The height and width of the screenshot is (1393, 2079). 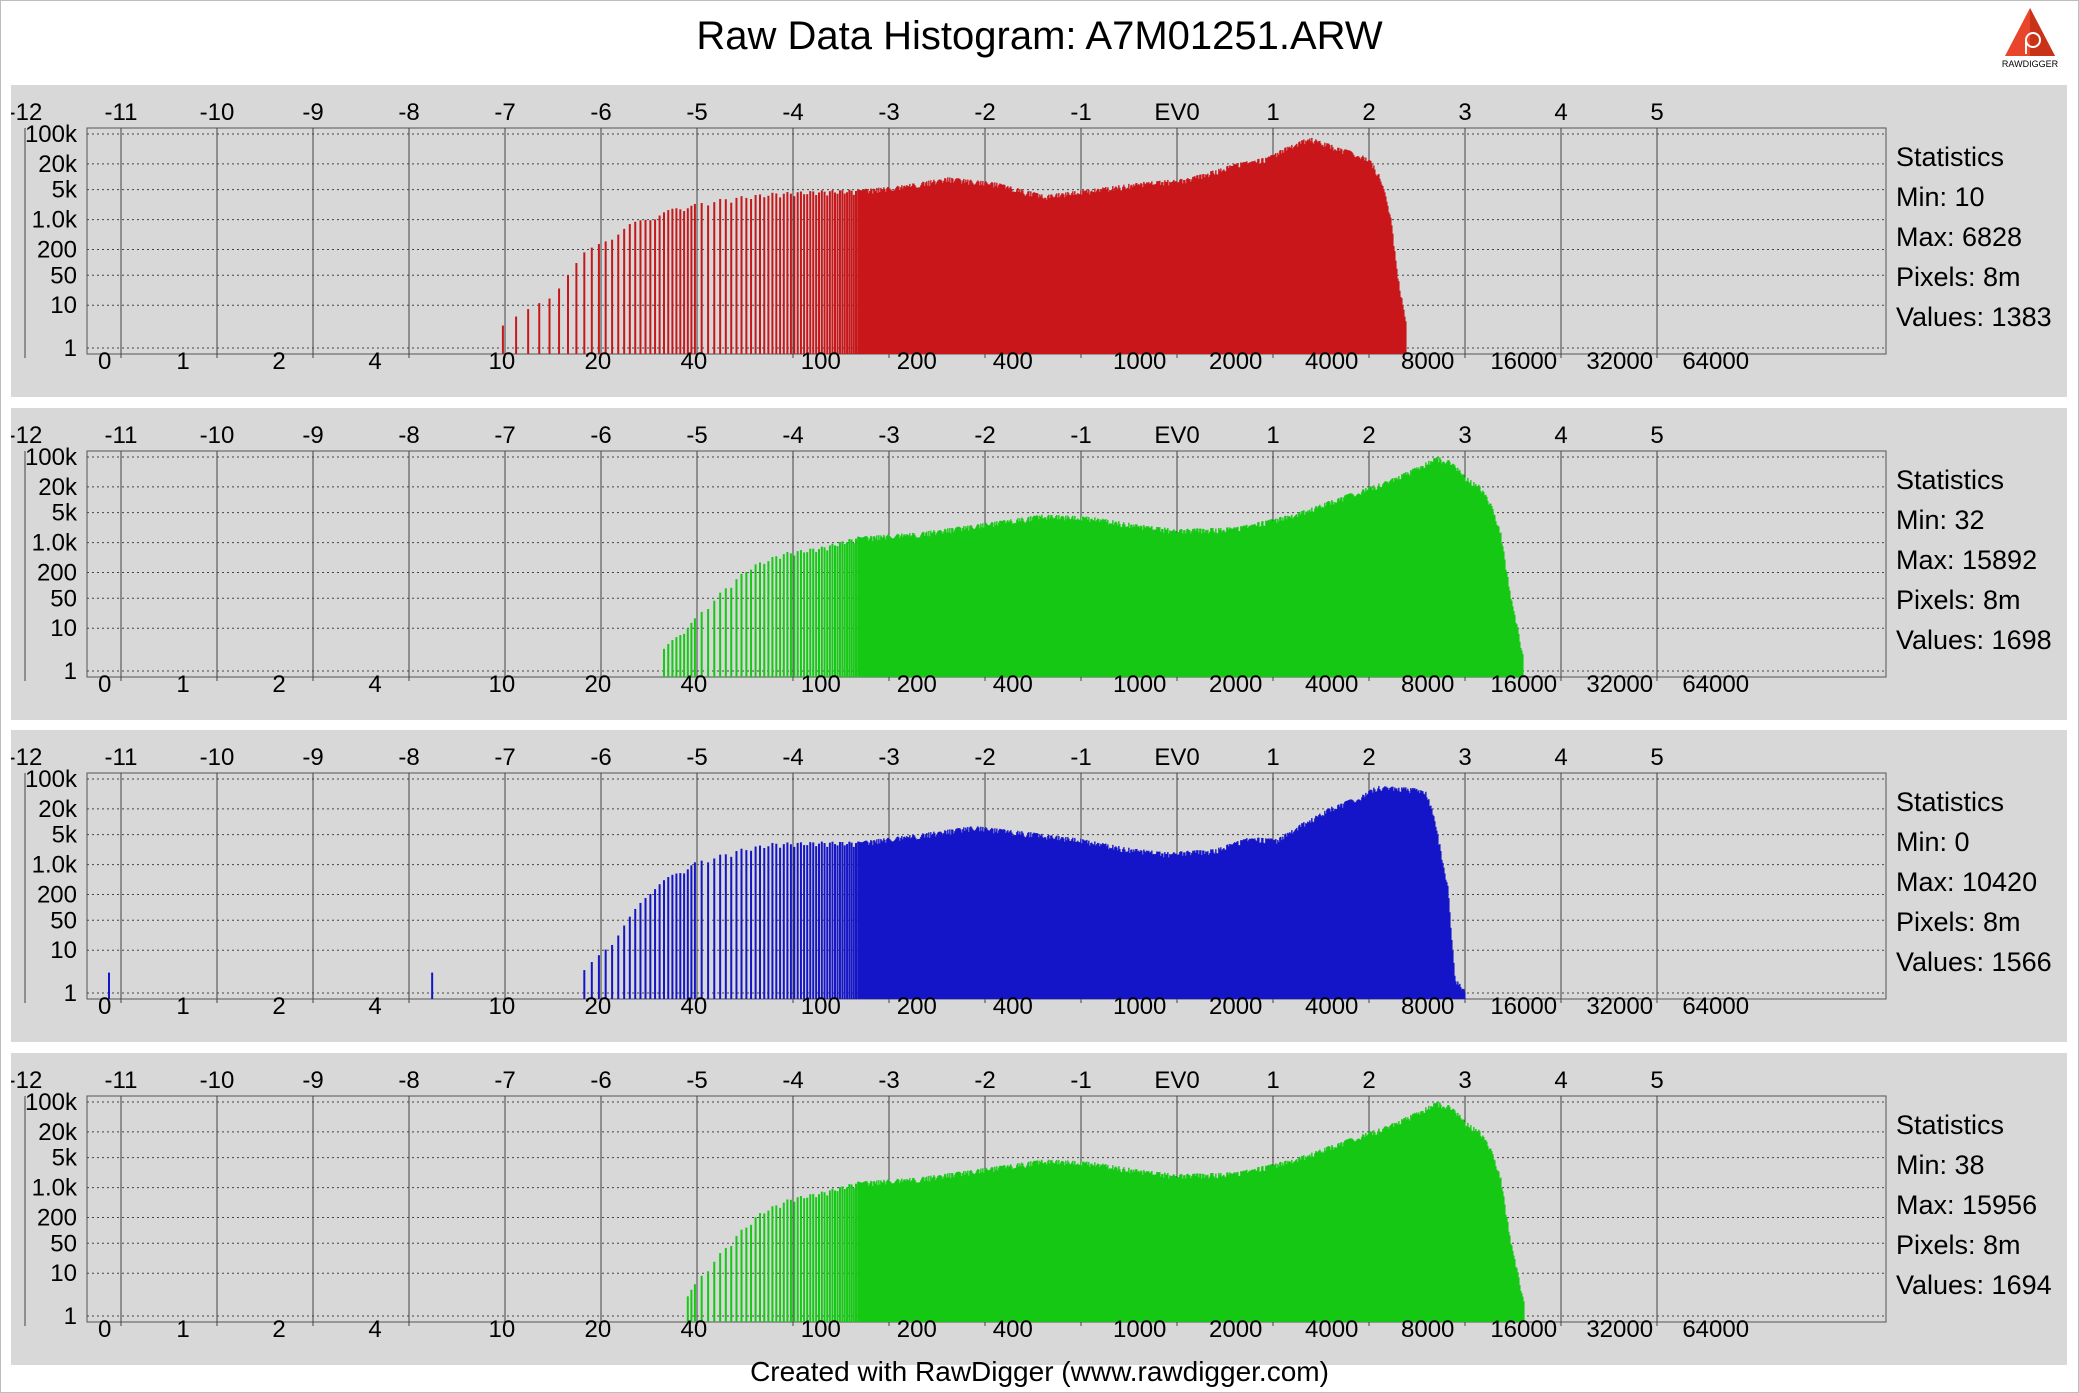 What do you see at coordinates (63, 950) in the screenshot?
I see `y-tick-label: 10` at bounding box center [63, 950].